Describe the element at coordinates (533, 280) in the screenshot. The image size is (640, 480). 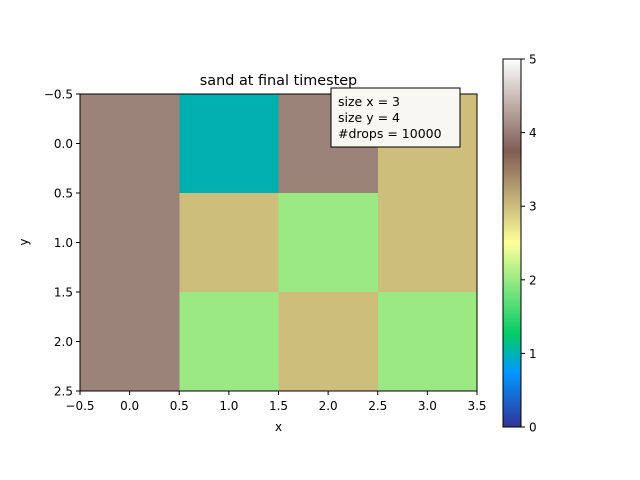
I see `colorbar-tick-label: 2` at that location.